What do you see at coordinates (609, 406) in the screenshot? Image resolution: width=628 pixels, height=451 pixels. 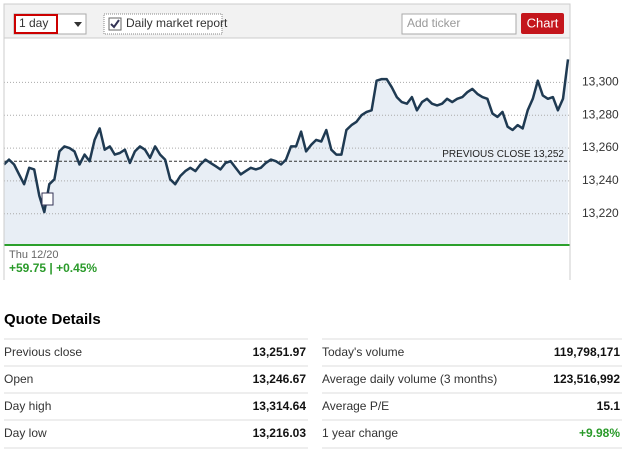 I see `row-value: 15.1` at bounding box center [609, 406].